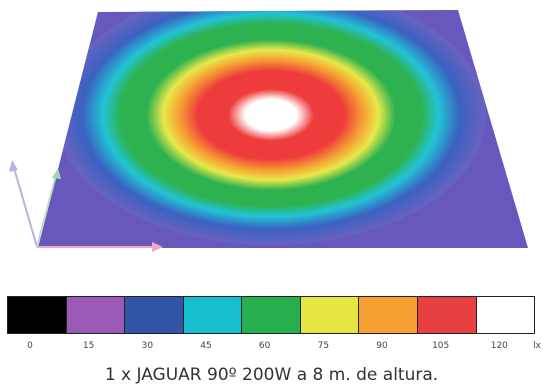 The width and height of the screenshot is (543, 389). Describe the element at coordinates (25, 207) in the screenshot. I see `z-axis` at that location.